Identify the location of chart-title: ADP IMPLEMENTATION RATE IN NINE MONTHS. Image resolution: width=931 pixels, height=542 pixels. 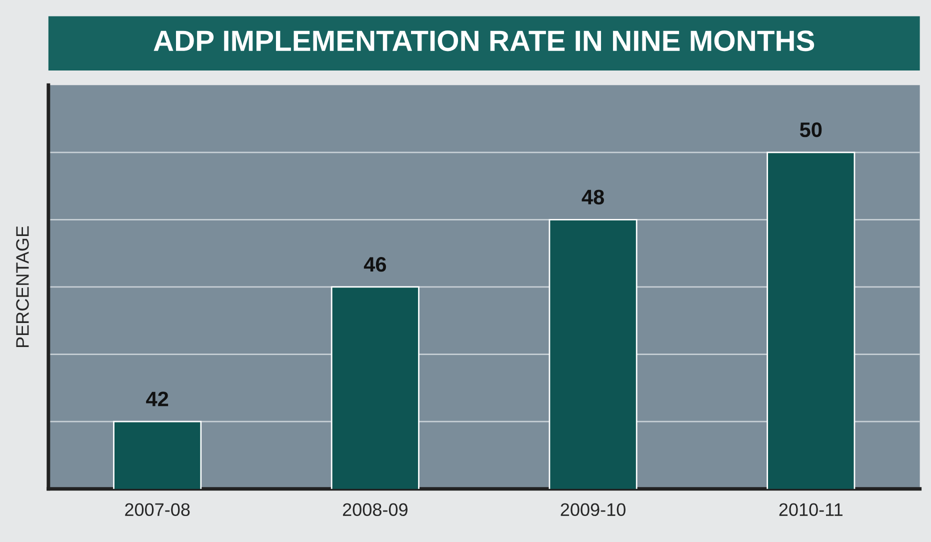
(484, 41).